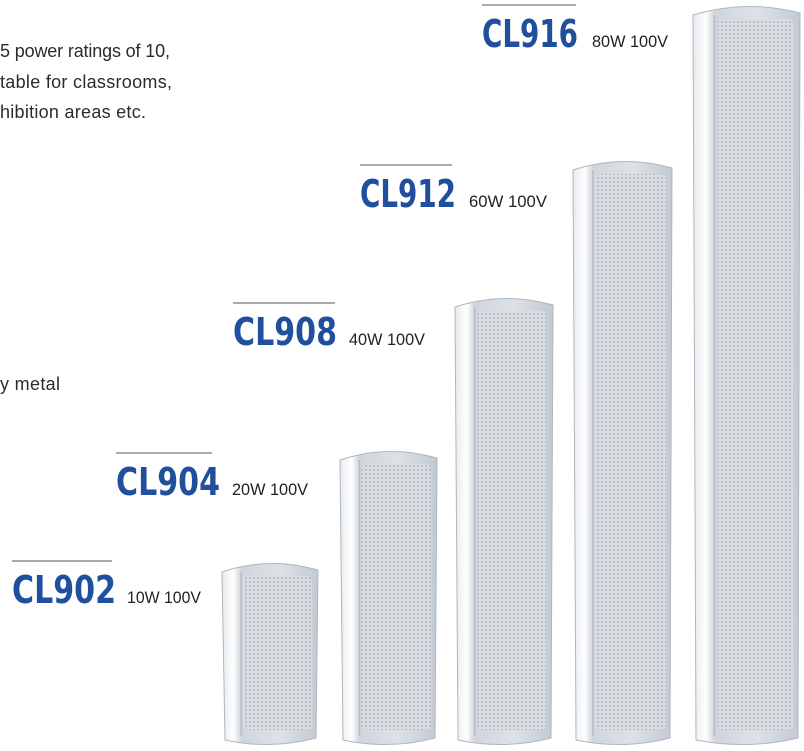 The image size is (804, 751). Describe the element at coordinates (285, 332) in the screenshot. I see `model-name: CL908` at that location.